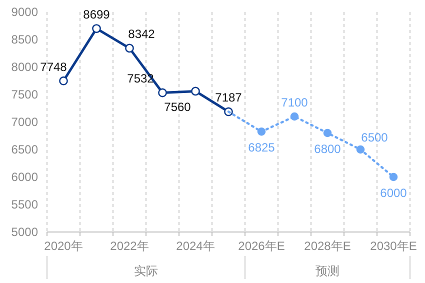 The image size is (425, 283). Describe the element at coordinates (24, 122) in the screenshot. I see `y-tick-label: 7000` at that location.